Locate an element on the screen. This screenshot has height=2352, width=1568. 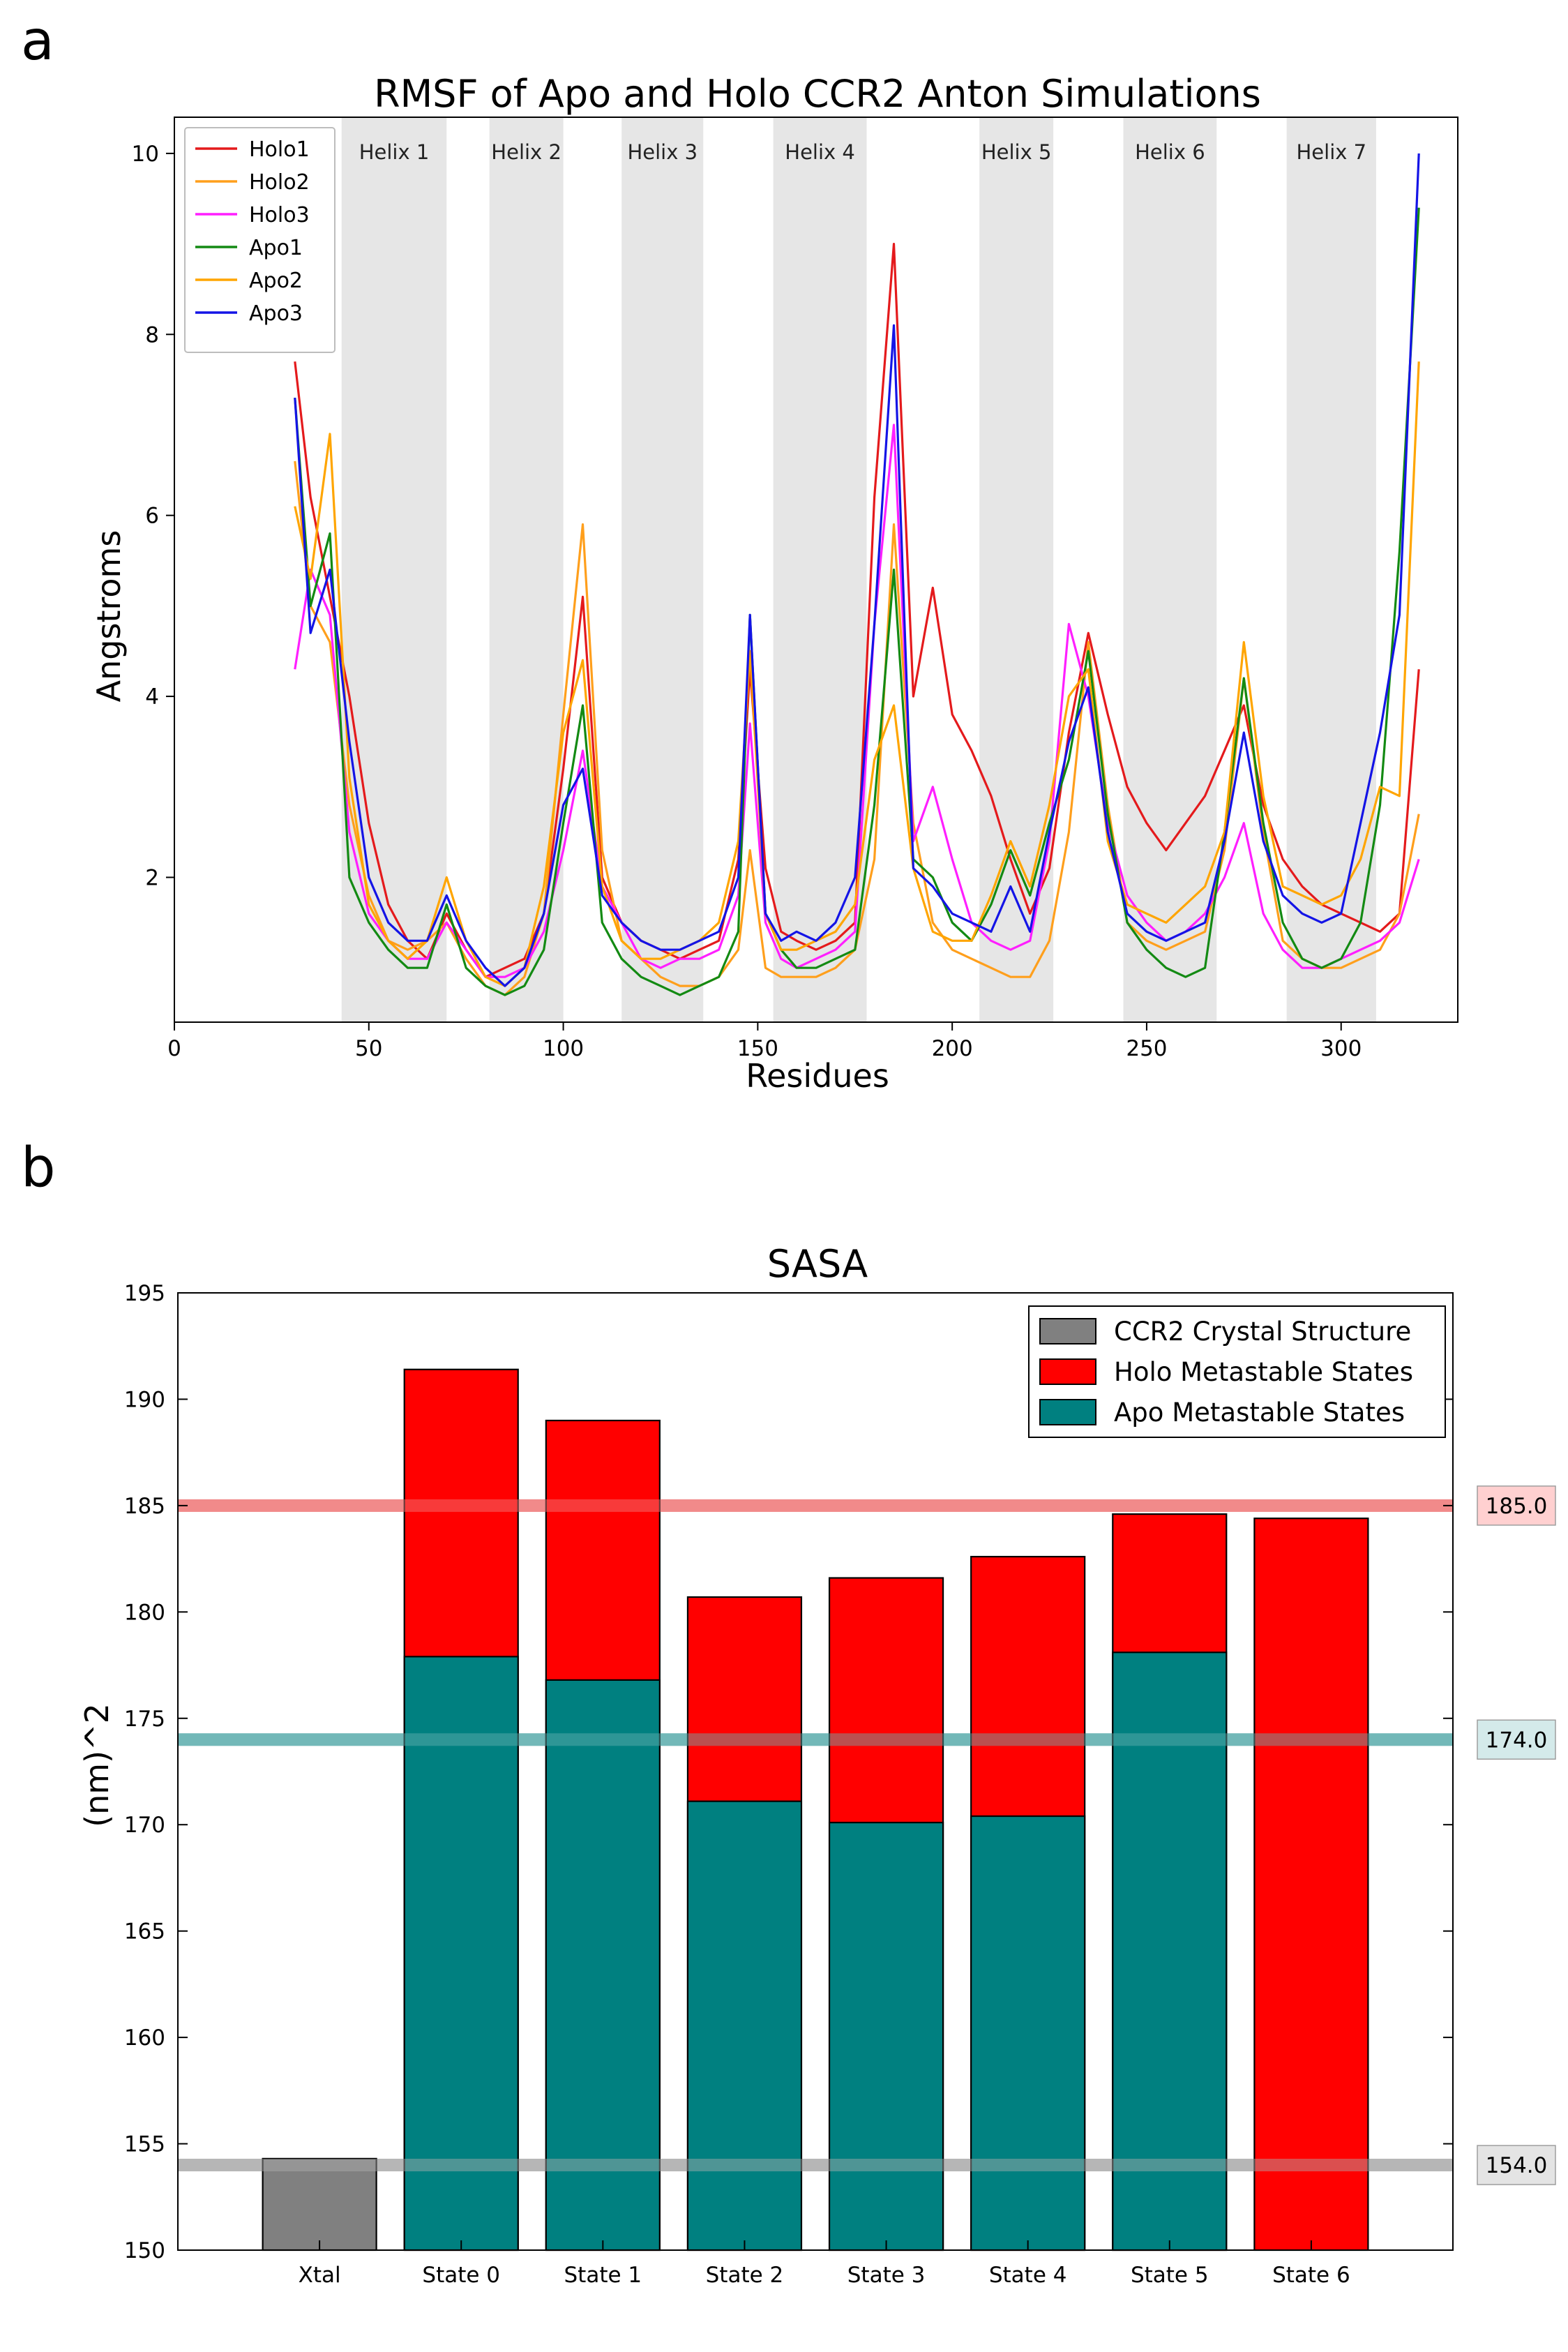
panel-label-a: a is located at coordinates (37, 41).